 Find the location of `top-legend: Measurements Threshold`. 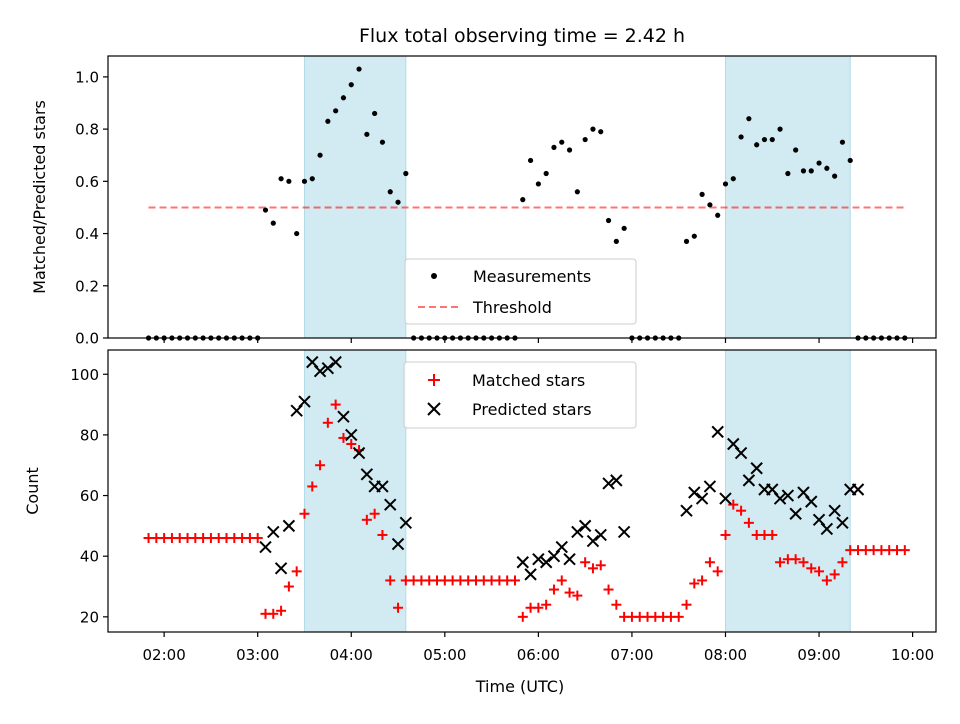

top-legend: Measurements Threshold is located at coordinates (520, 291).